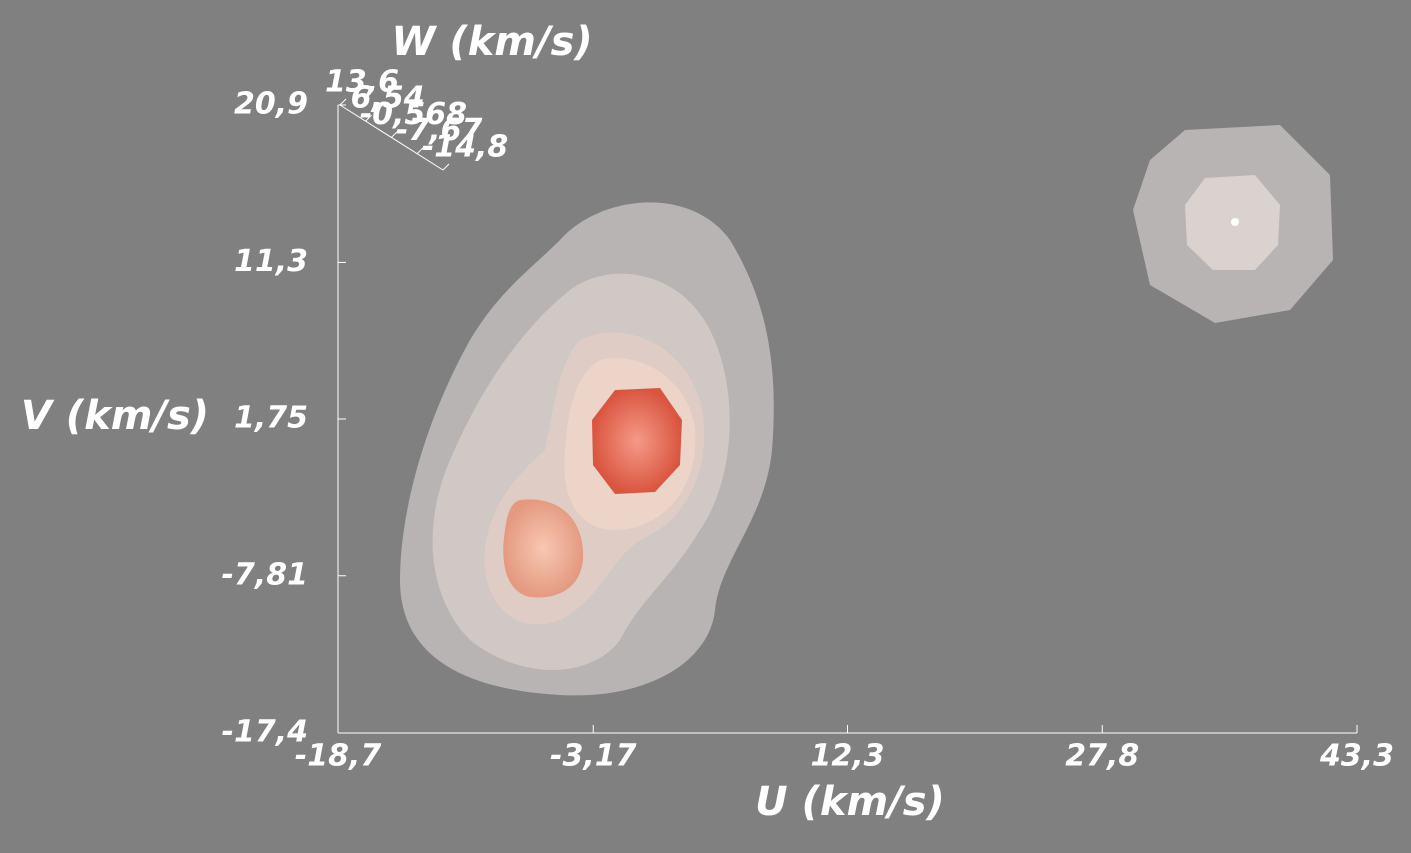 The image size is (1411, 853). I want to click on z-axis-title: W (km/s), so click(491, 42).